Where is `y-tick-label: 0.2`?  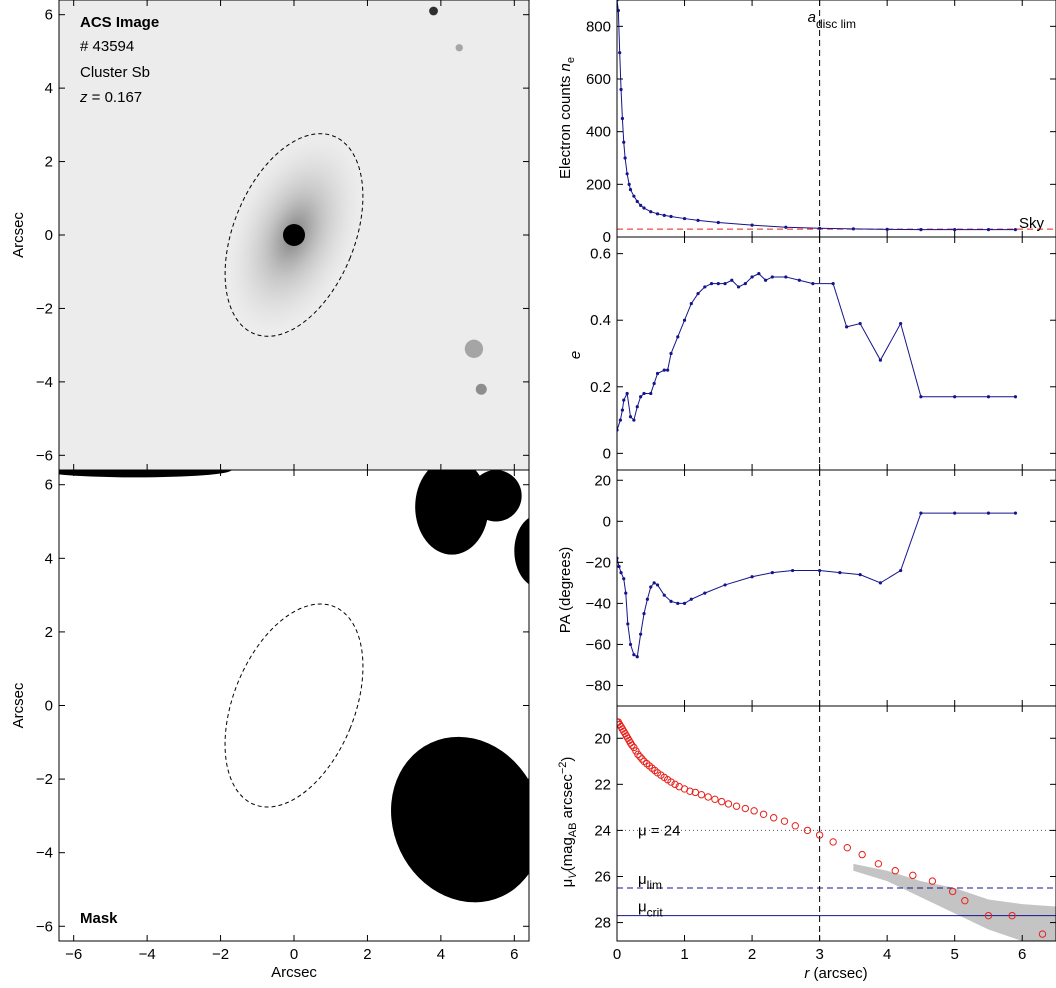 y-tick-label: 0.2 is located at coordinates (600, 387).